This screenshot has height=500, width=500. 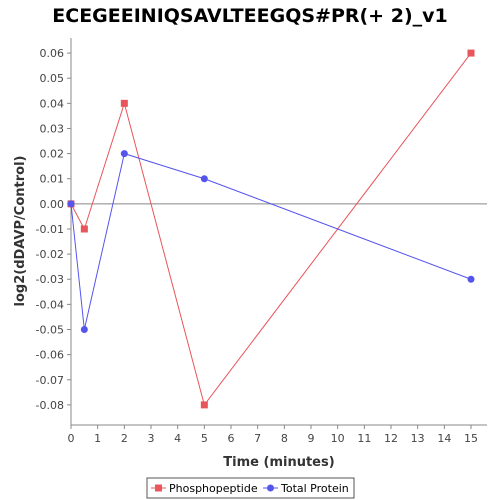 I want to click on y-tick-label: 0.01, so click(x=52, y=179).